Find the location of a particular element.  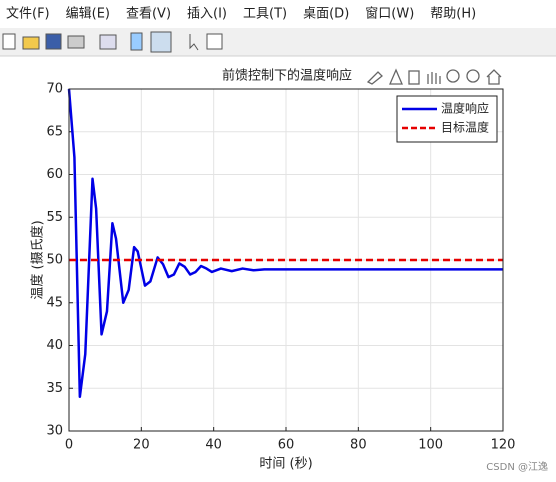

y-tick-label: 65 is located at coordinates (54, 131).